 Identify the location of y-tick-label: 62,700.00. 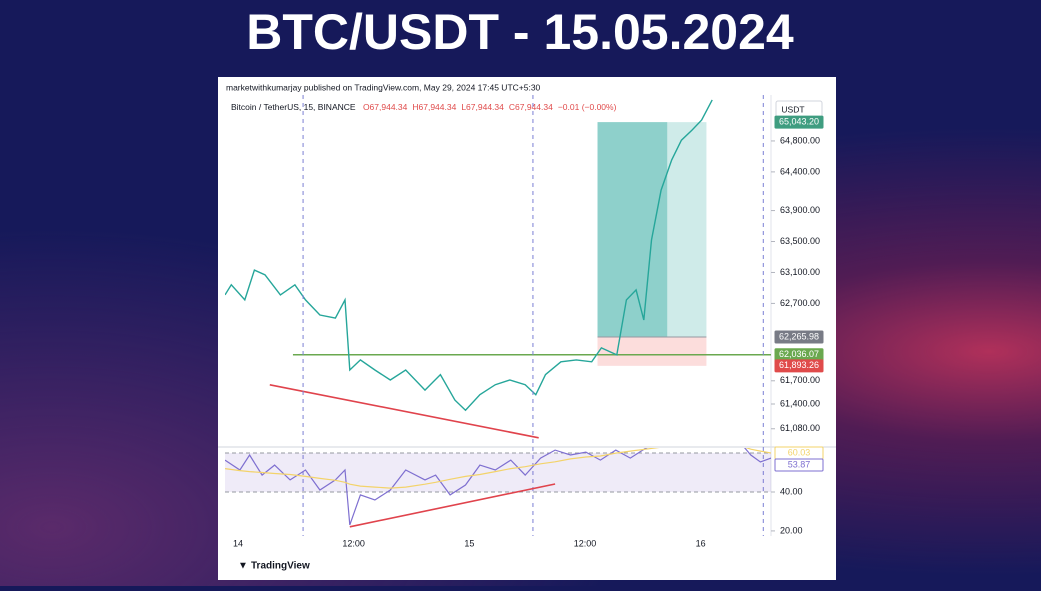
(800, 303).